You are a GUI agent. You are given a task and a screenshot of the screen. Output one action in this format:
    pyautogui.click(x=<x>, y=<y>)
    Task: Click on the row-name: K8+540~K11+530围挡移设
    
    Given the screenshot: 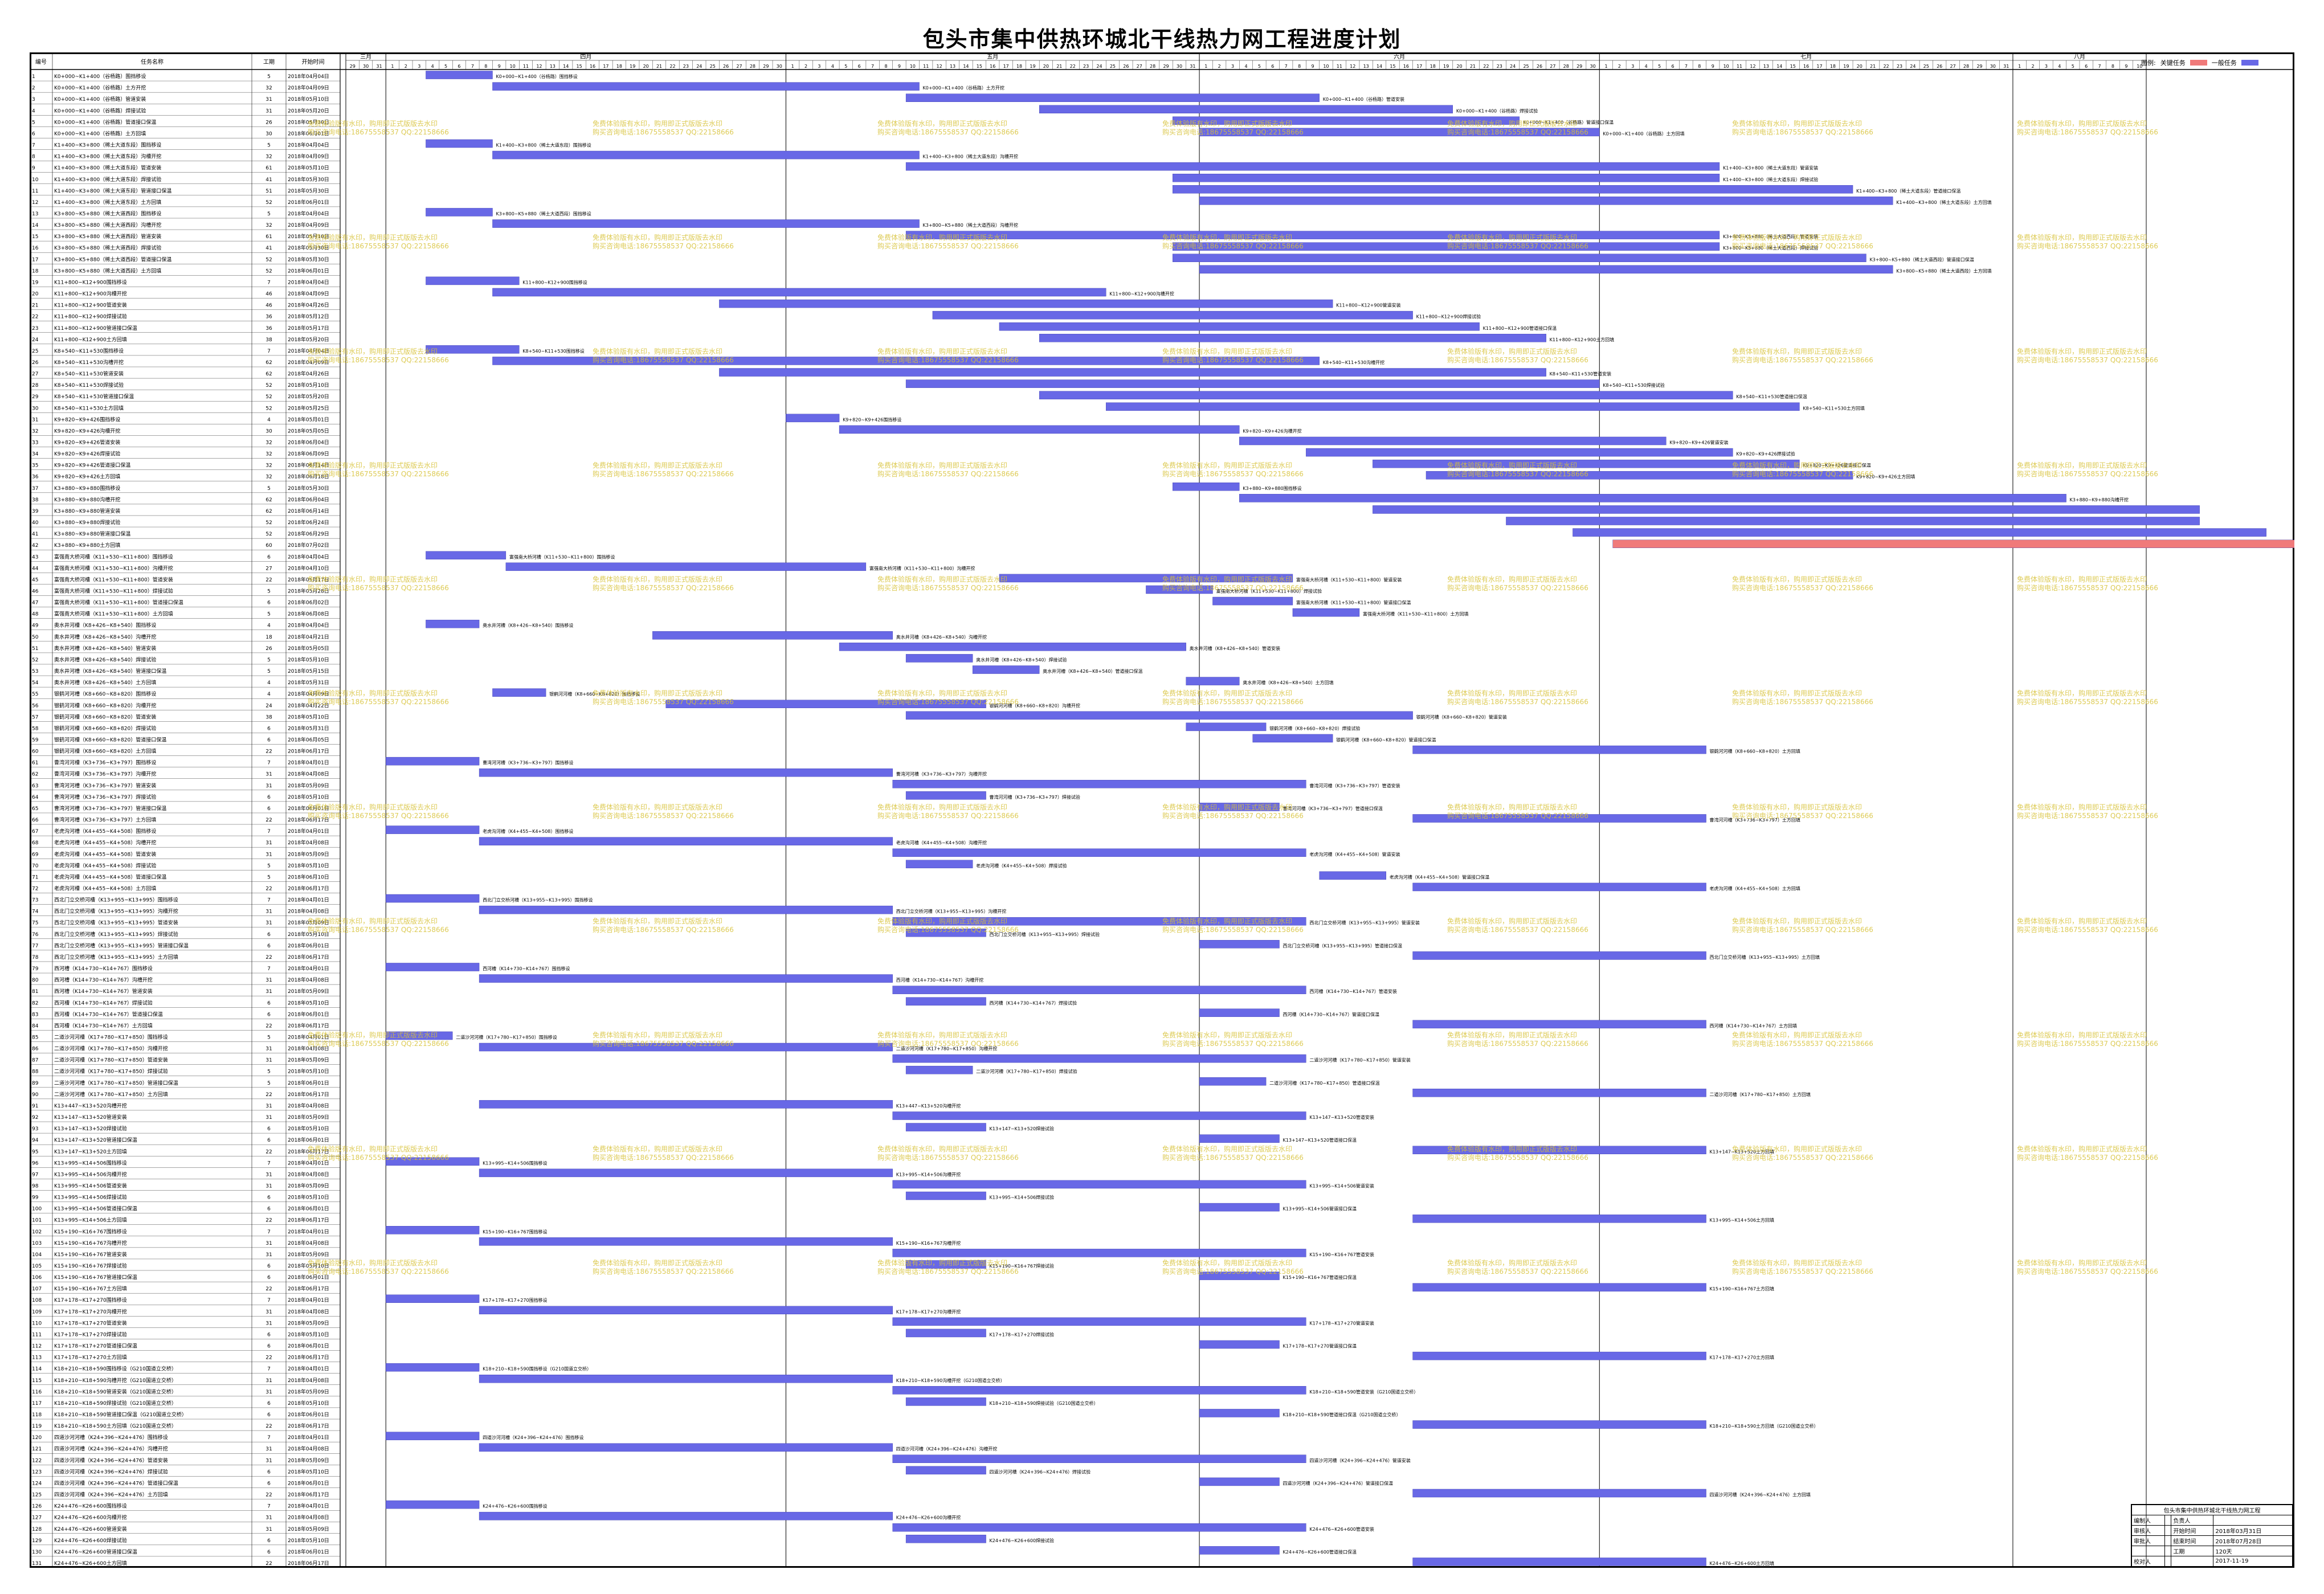 What is the action you would take?
    pyautogui.click(x=89, y=351)
    